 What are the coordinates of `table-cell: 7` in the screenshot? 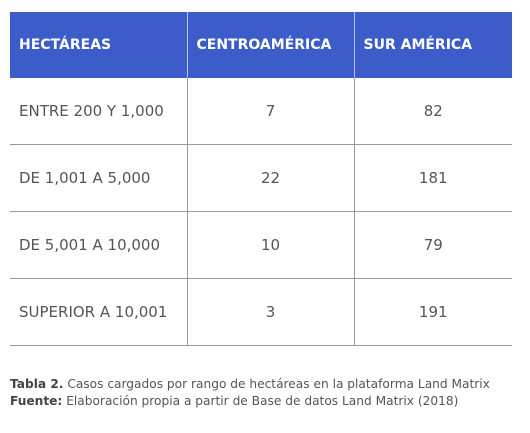 It's located at (270, 111).